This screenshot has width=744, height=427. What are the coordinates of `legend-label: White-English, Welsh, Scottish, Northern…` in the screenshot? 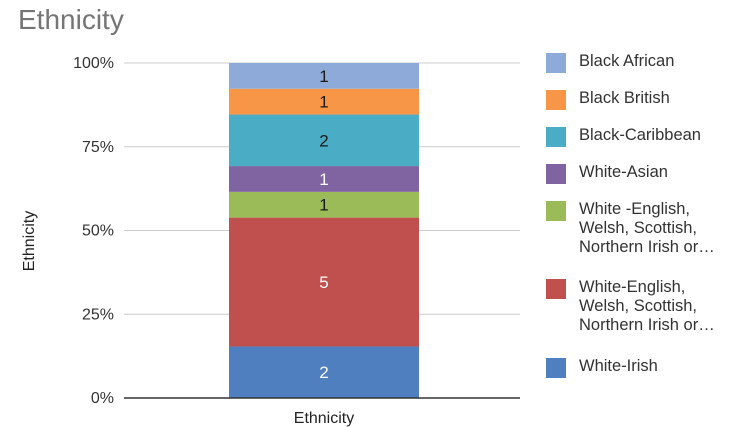 It's located at (647, 306).